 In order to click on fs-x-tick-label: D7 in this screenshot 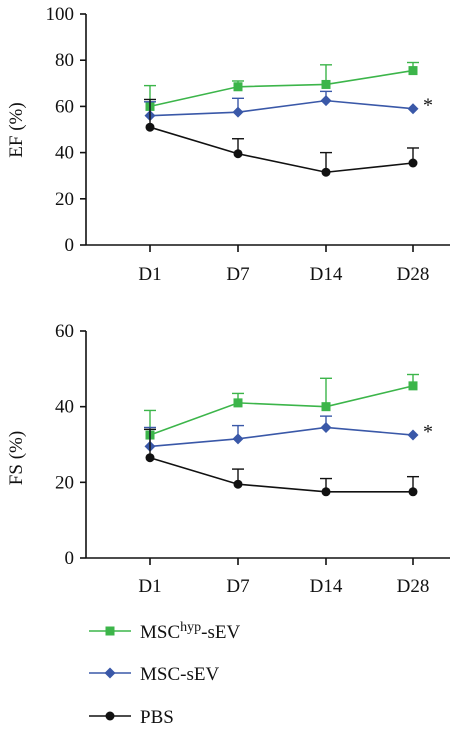, I will do `click(237, 586)`.